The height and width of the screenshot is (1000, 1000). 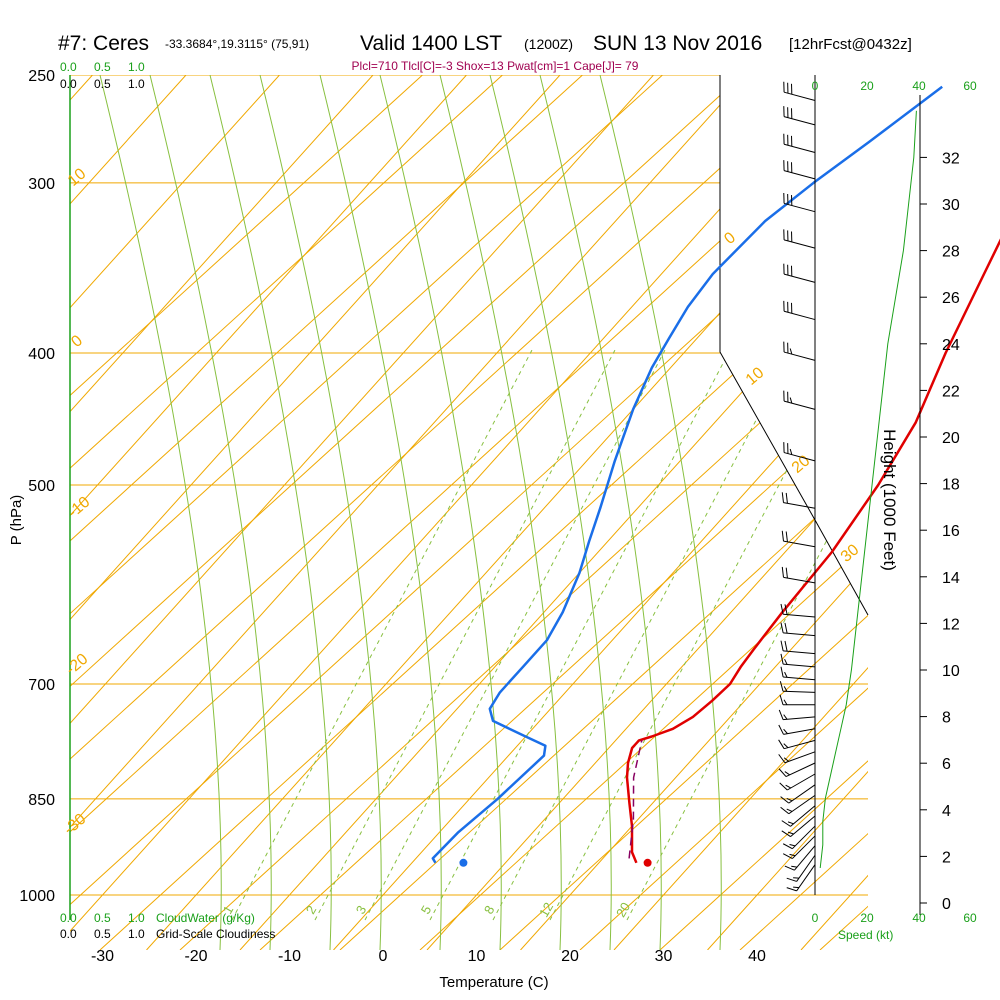 What do you see at coordinates (41, 800) in the screenshot?
I see `pressure-tick-label: 850` at bounding box center [41, 800].